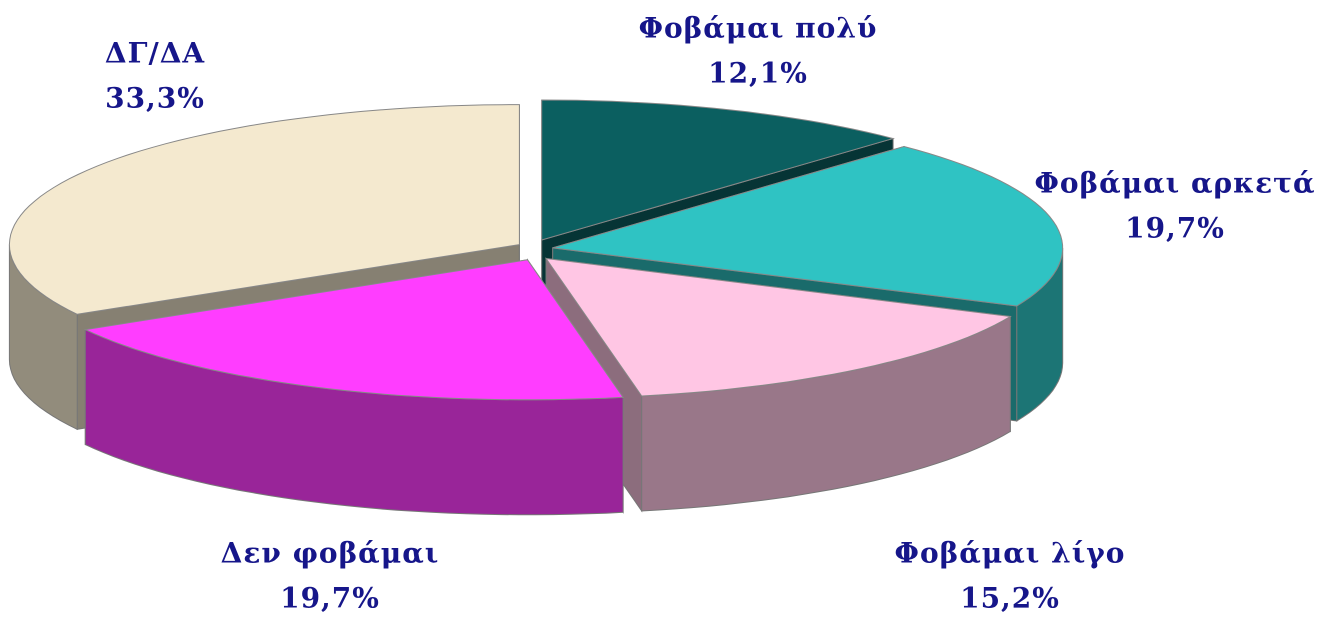 This screenshot has height=620, width=1325. What do you see at coordinates (1174, 183) in the screenshot?
I see `slice-label: Φοβάμαι αρκετά` at bounding box center [1174, 183].